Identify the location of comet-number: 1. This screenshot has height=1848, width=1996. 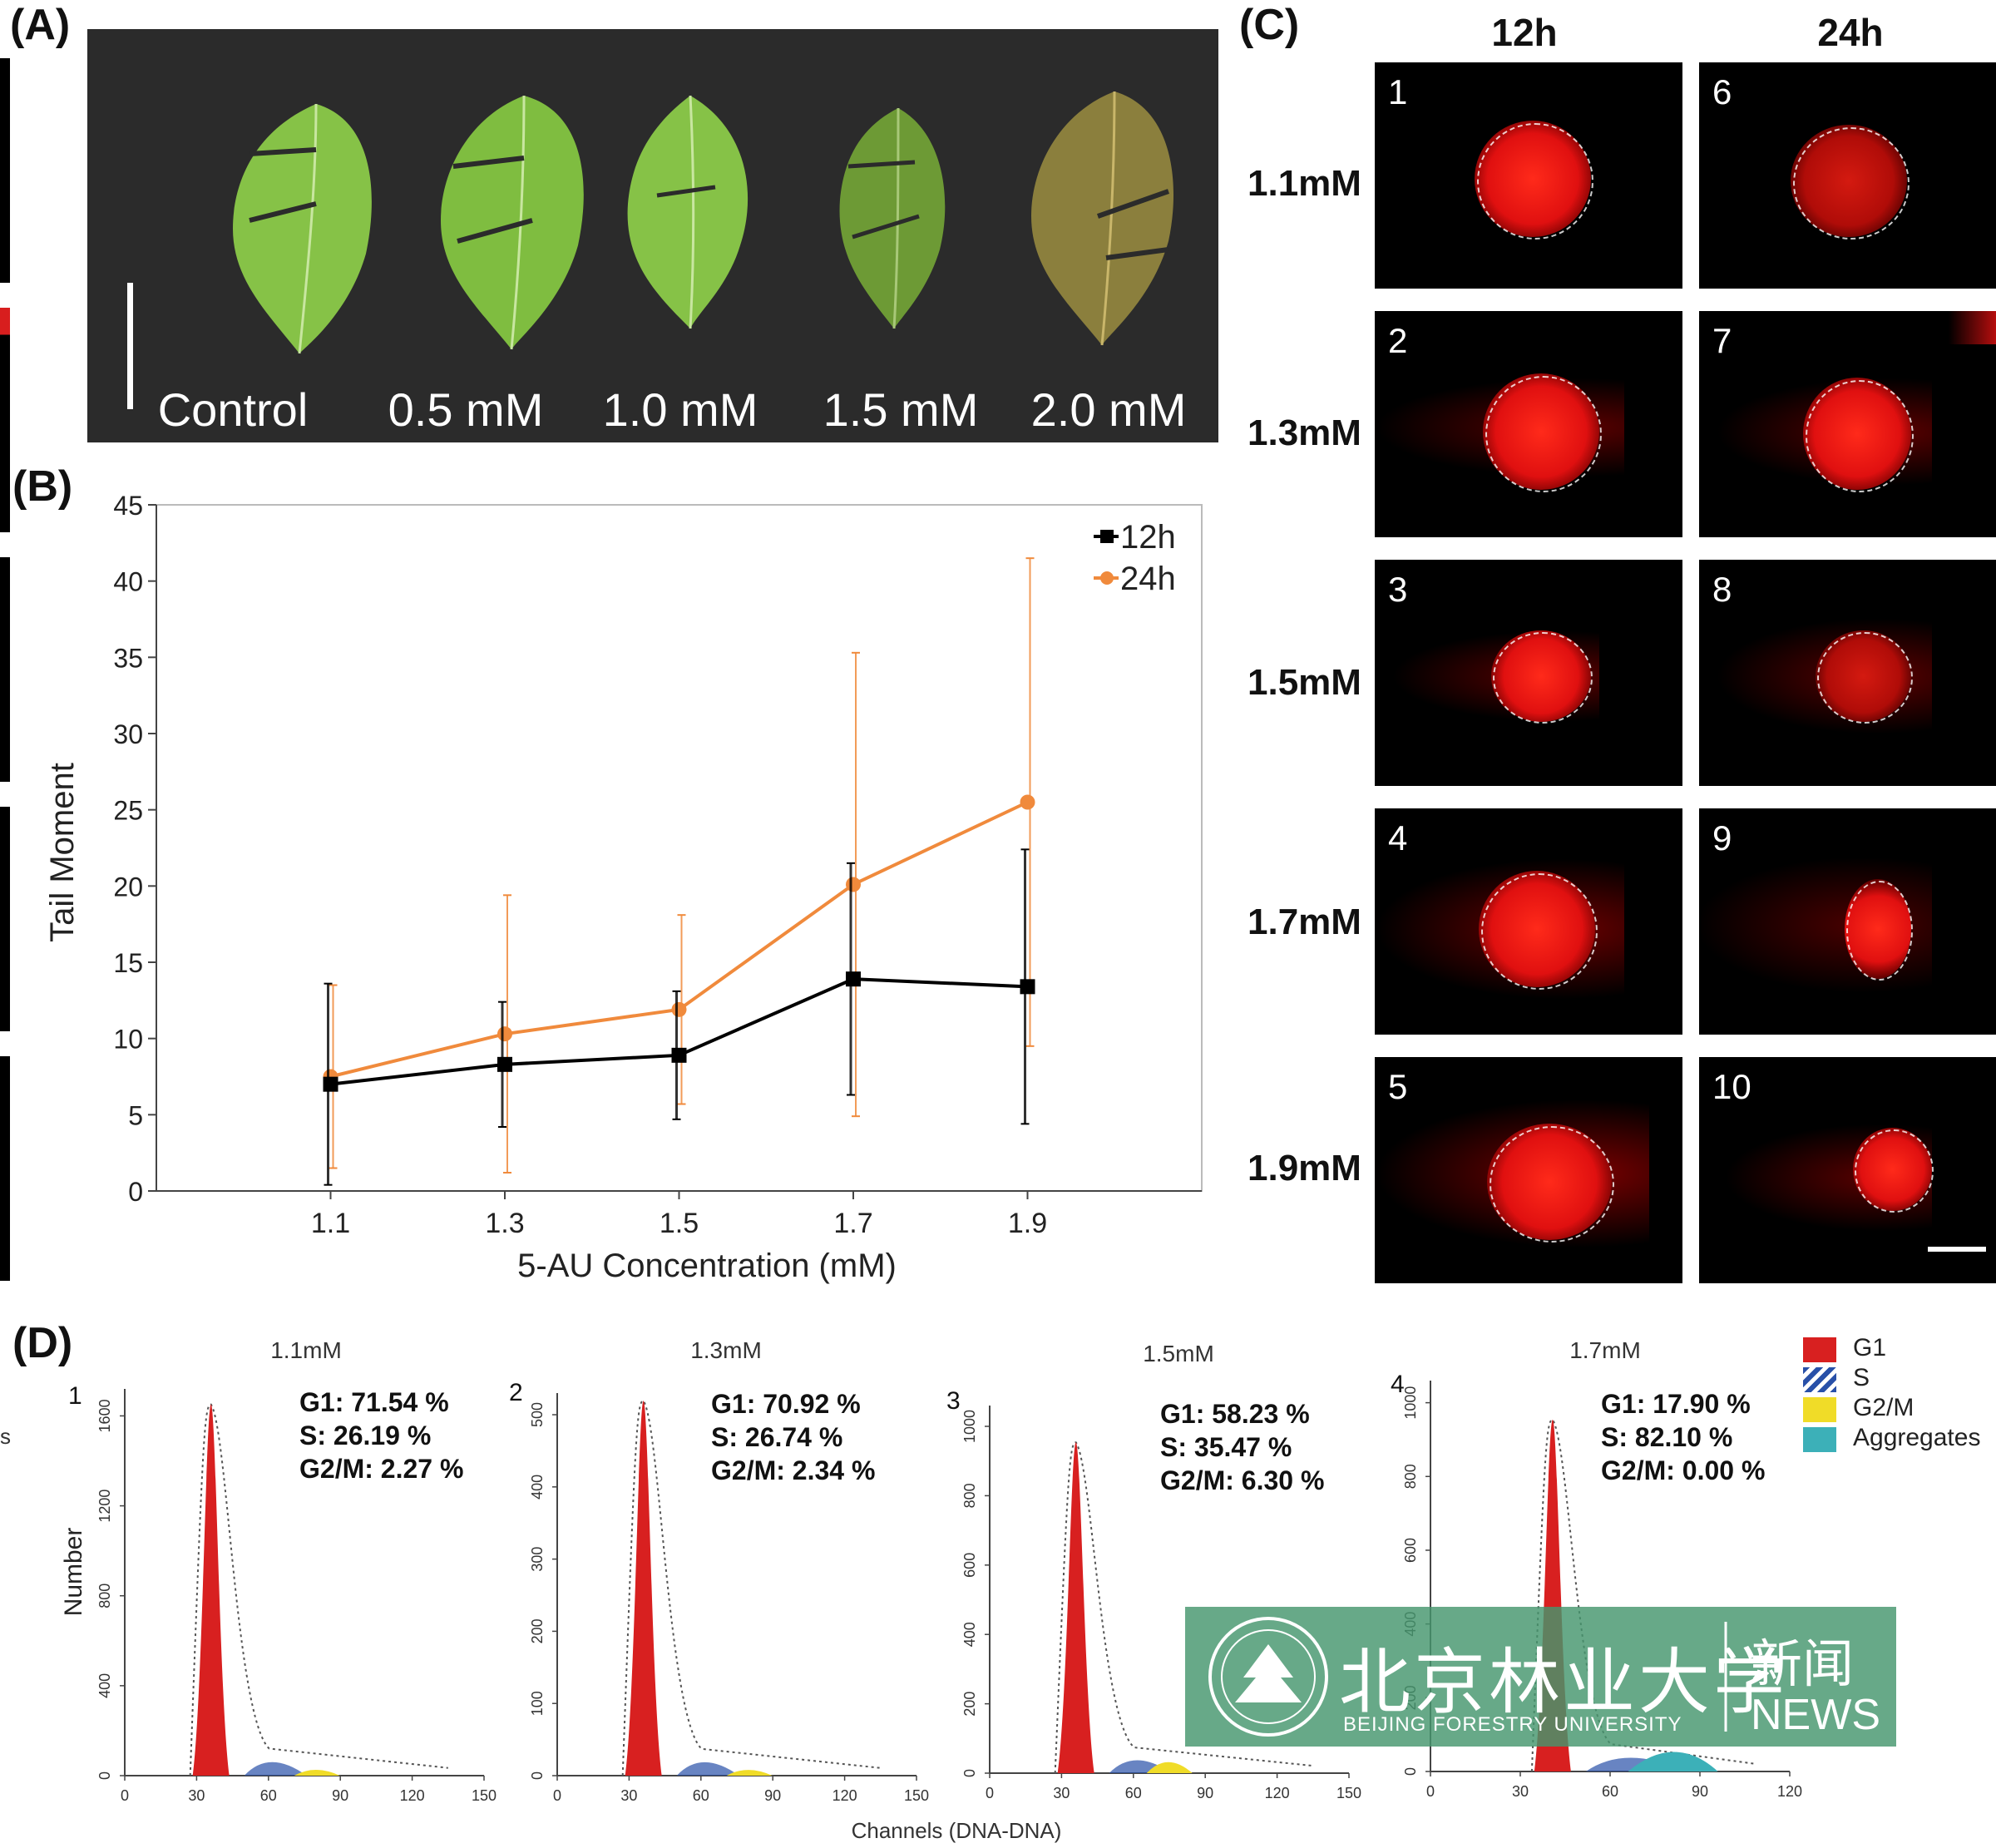
(1398, 91).